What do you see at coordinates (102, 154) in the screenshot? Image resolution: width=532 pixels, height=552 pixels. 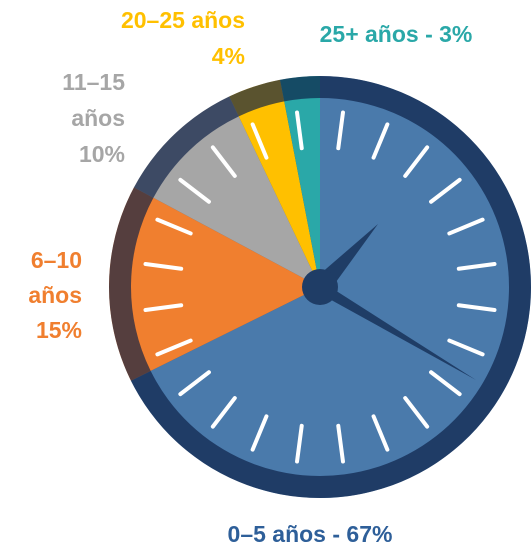 I see `slice-label: 10%` at bounding box center [102, 154].